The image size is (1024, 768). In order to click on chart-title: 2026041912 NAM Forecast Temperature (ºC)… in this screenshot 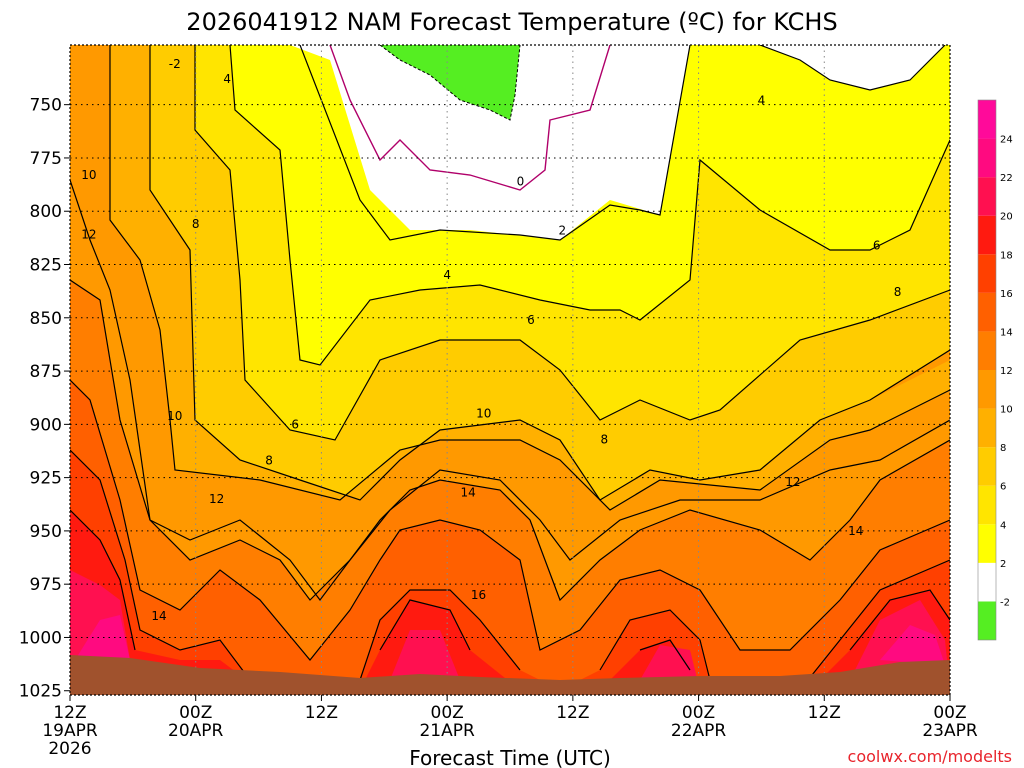, I will do `click(511, 22)`.